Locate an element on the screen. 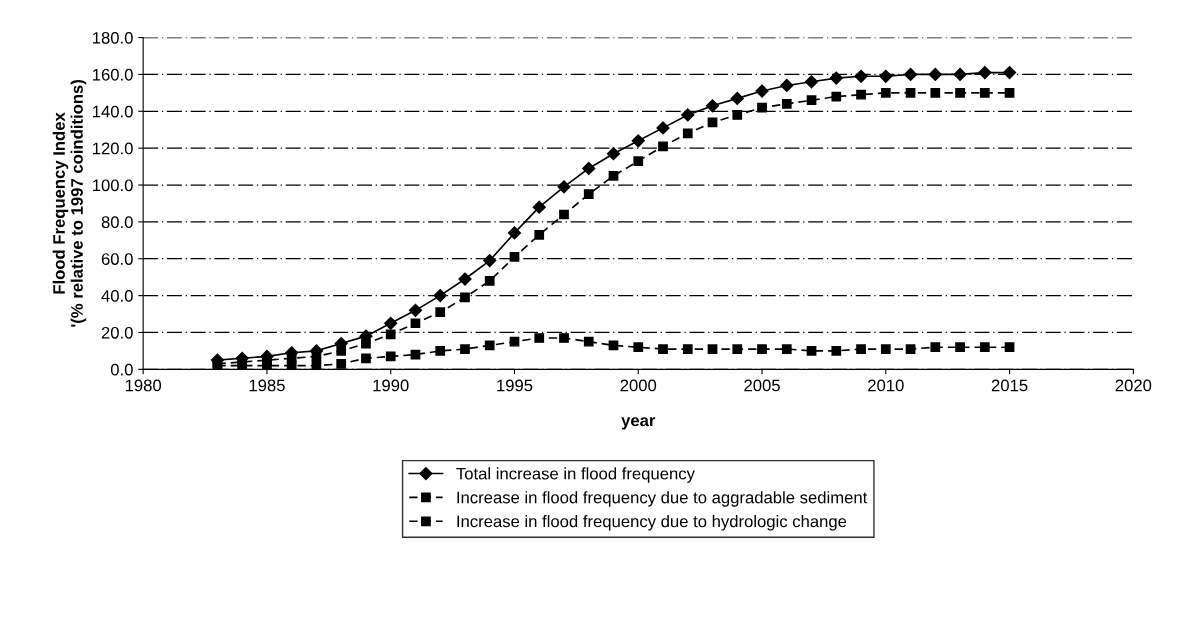  y-tick-label: 160.0 is located at coordinates (113, 74).